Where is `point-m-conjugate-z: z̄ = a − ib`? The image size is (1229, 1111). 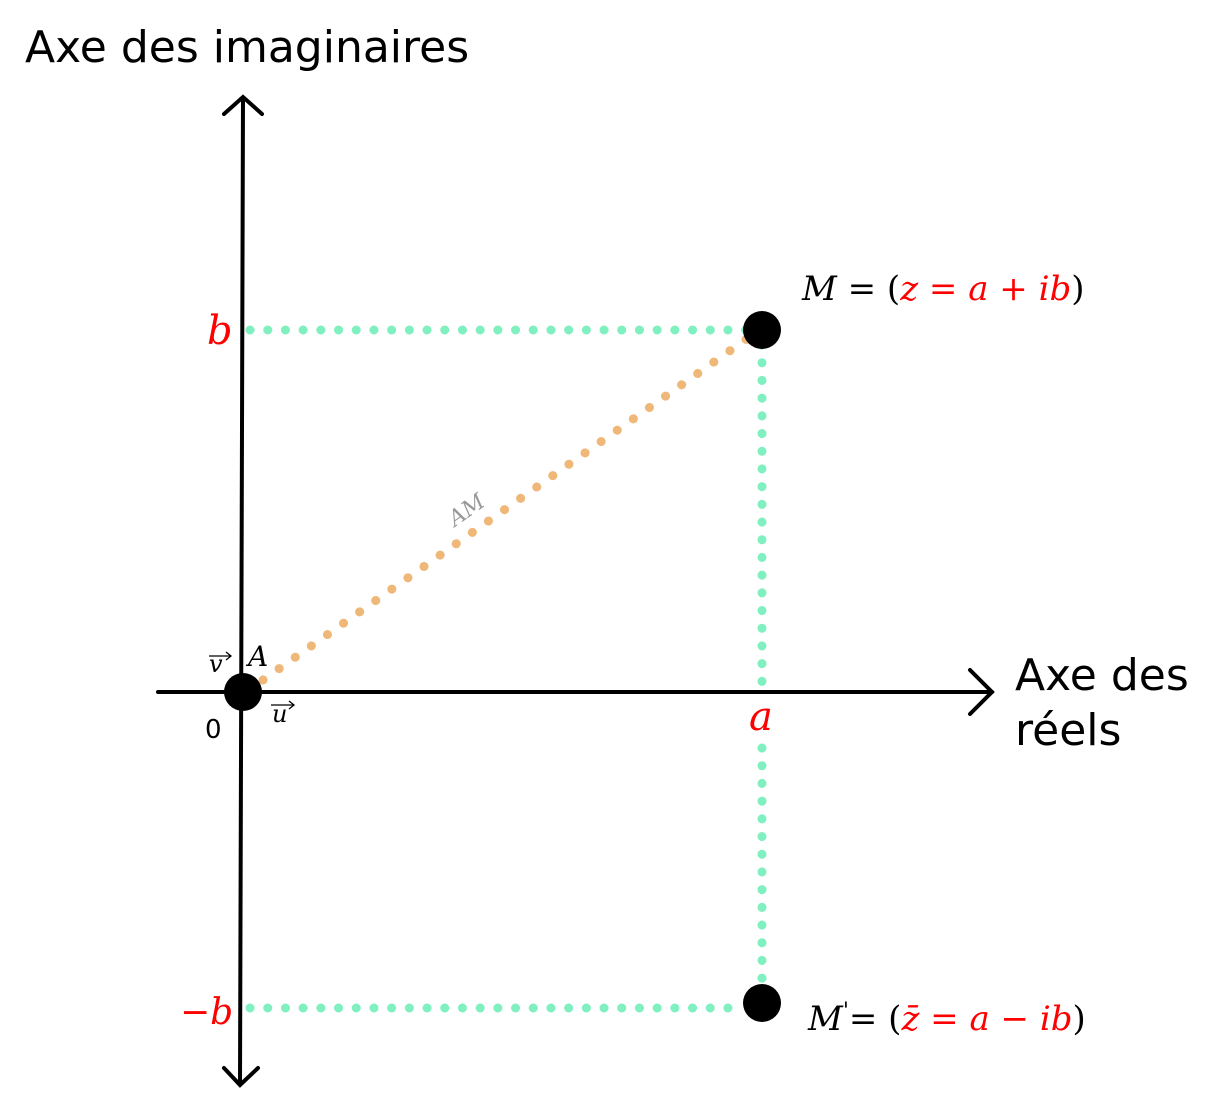
point-m-conjugate-z: z̄ = a − ib is located at coordinates (986, 1019).